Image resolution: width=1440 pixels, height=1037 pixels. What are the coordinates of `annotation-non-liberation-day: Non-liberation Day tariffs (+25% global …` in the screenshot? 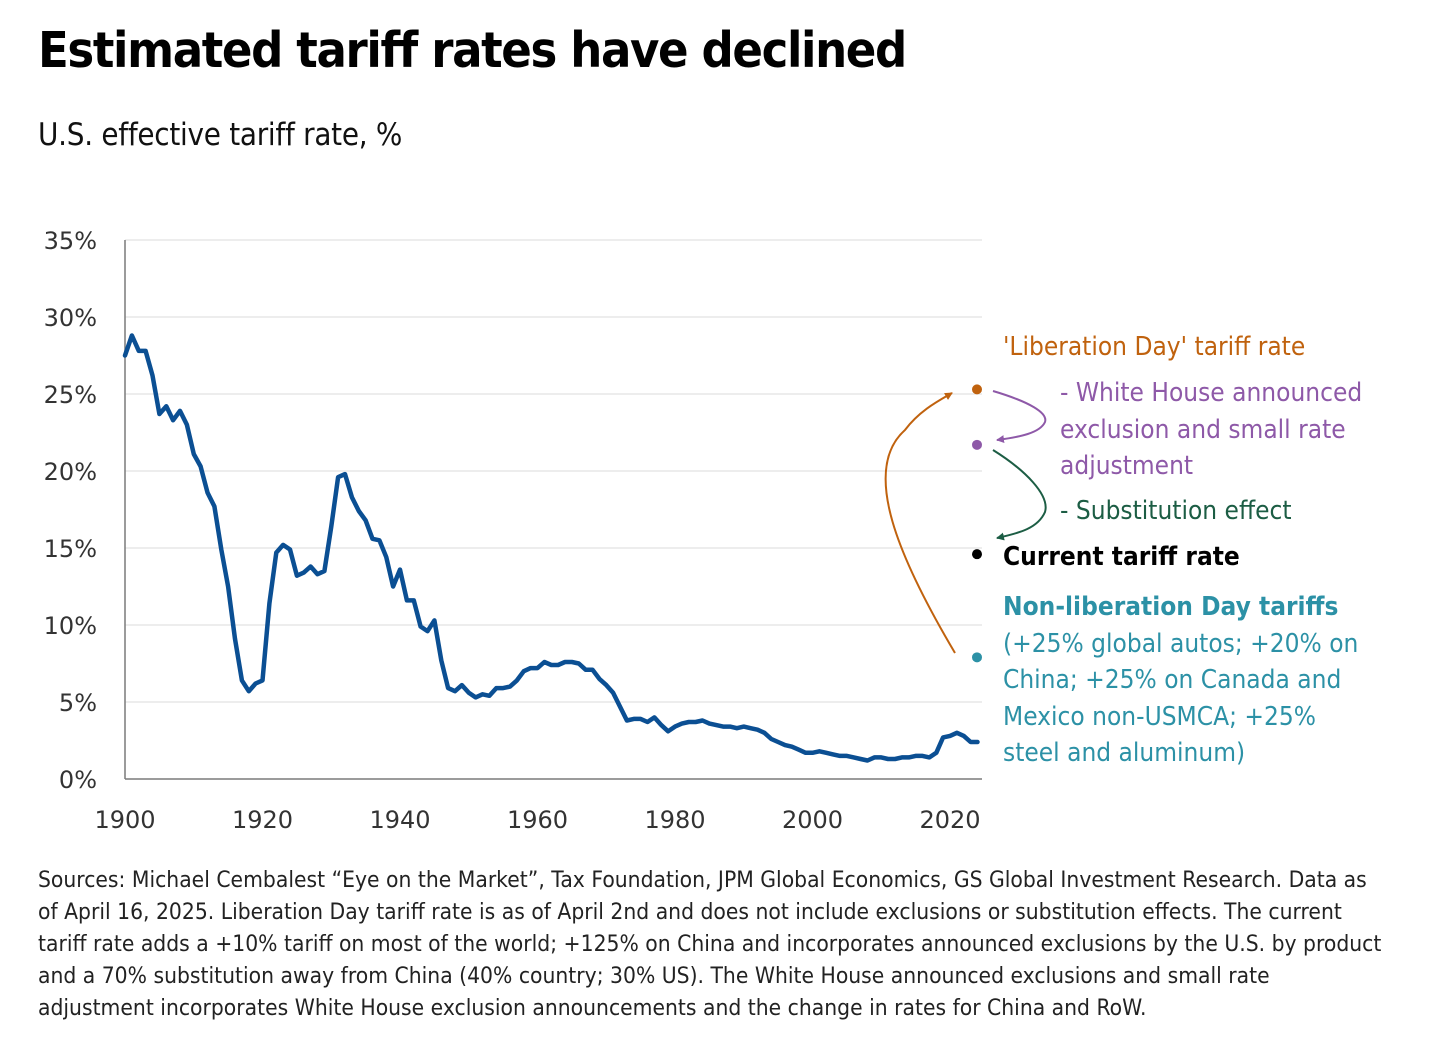 It's located at (1180, 680).